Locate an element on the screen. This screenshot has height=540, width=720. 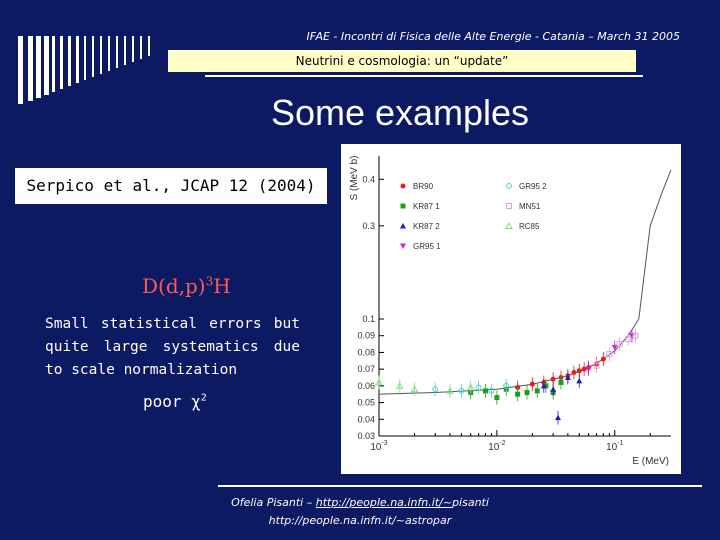
y-tick-label: 0.03 is located at coordinates (366, 436).